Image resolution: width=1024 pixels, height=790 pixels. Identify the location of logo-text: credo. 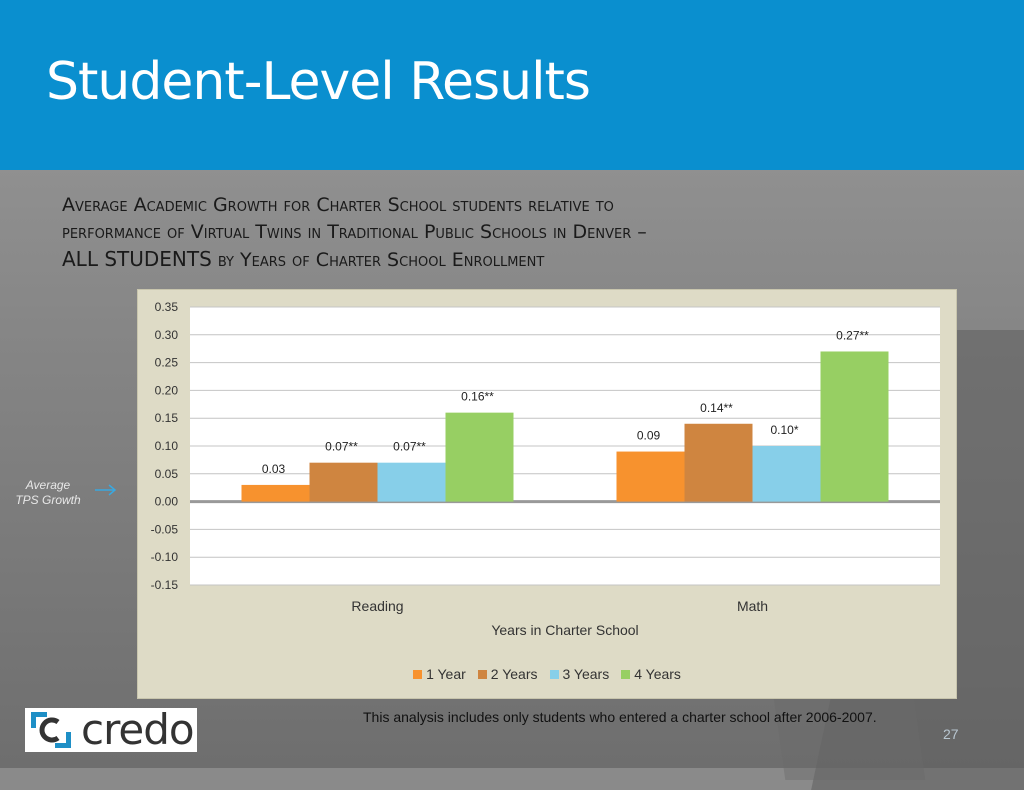
(138, 729).